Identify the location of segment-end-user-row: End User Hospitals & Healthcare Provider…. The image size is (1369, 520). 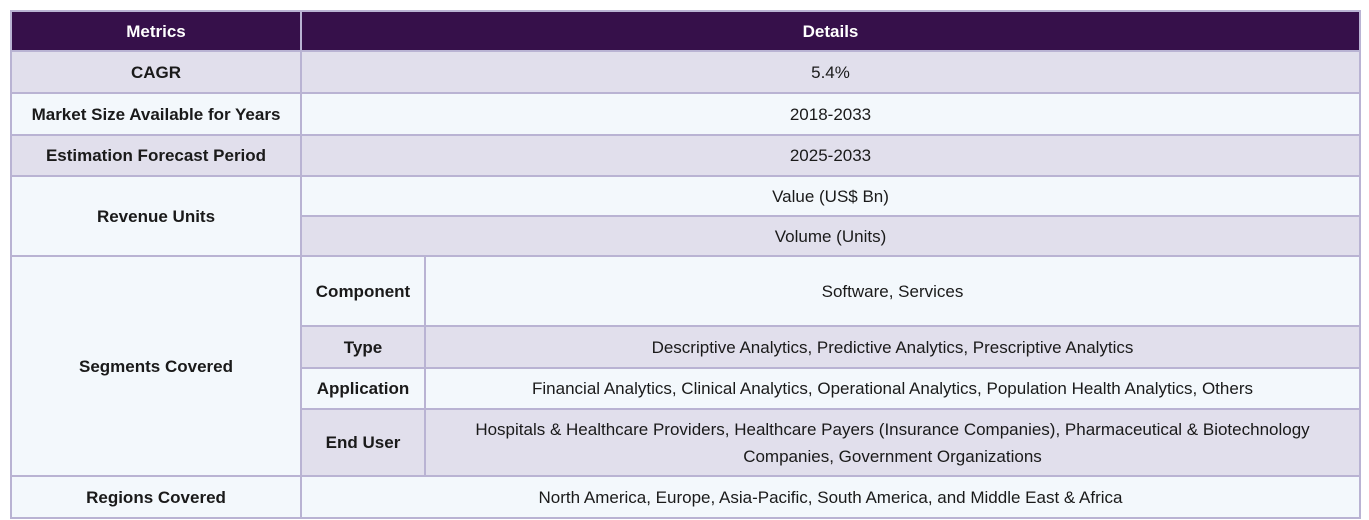
(686, 442).